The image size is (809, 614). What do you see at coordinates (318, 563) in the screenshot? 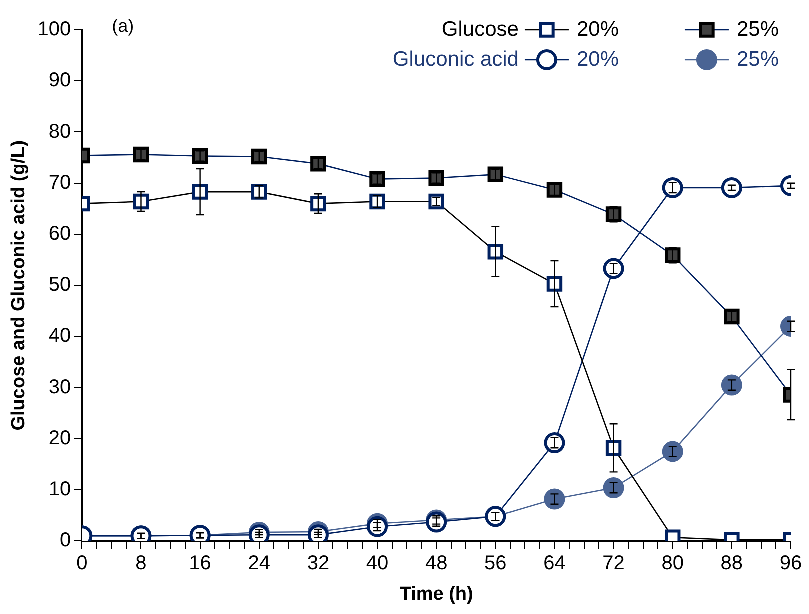
I see `x-tick-label: 32` at bounding box center [318, 563].